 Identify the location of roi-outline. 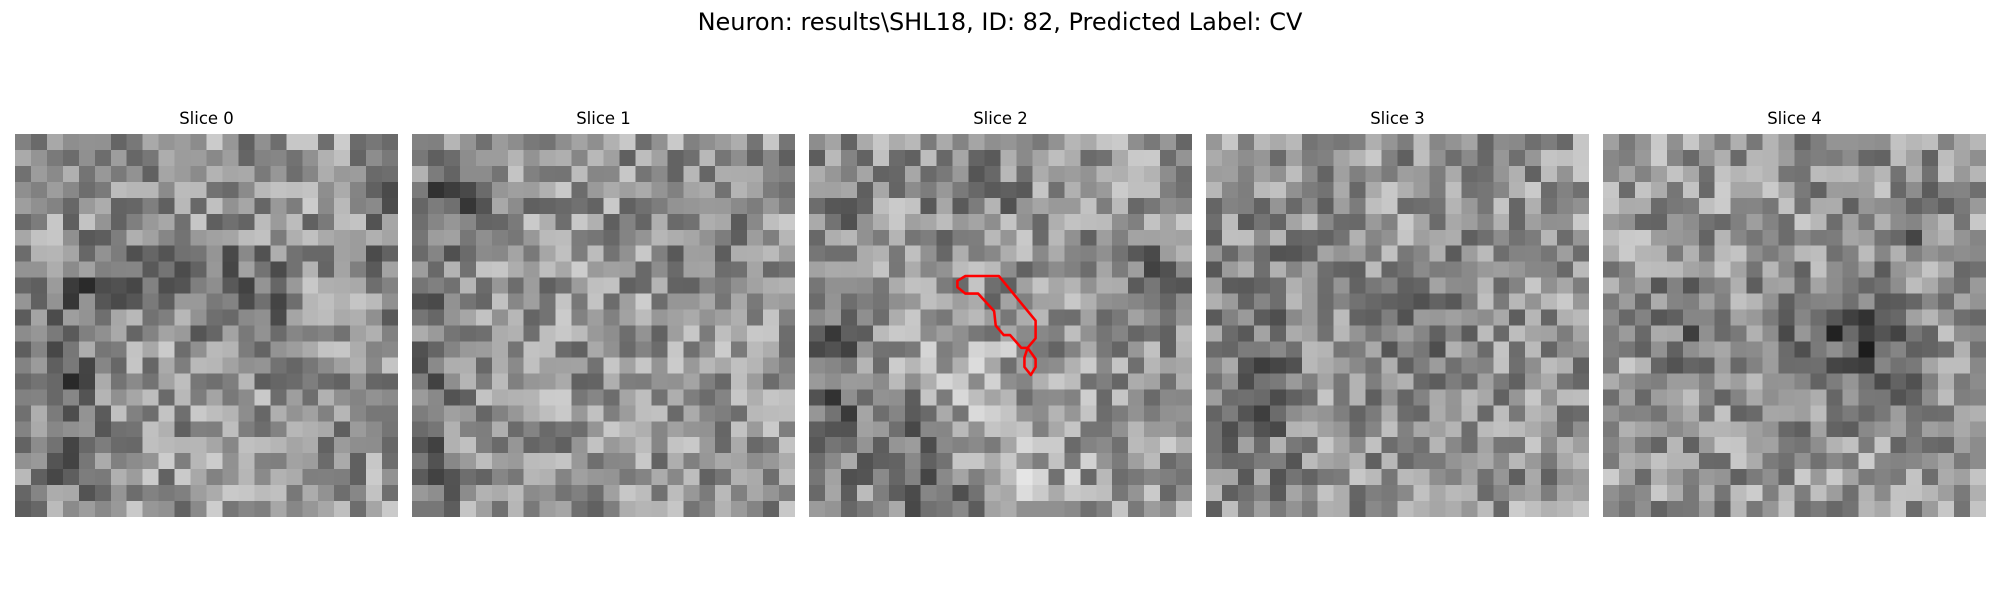
(996, 325).